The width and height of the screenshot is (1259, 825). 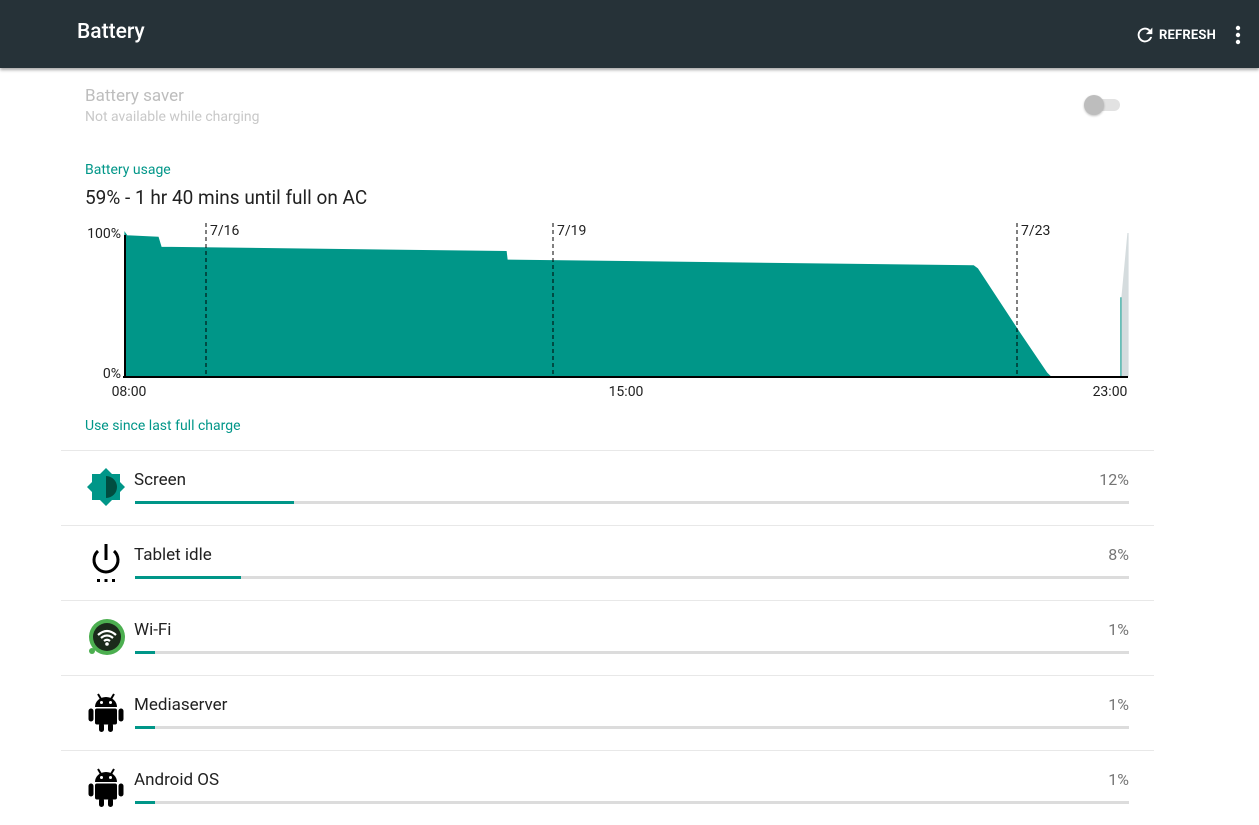 I want to click on page-title: Battery, so click(x=111, y=32).